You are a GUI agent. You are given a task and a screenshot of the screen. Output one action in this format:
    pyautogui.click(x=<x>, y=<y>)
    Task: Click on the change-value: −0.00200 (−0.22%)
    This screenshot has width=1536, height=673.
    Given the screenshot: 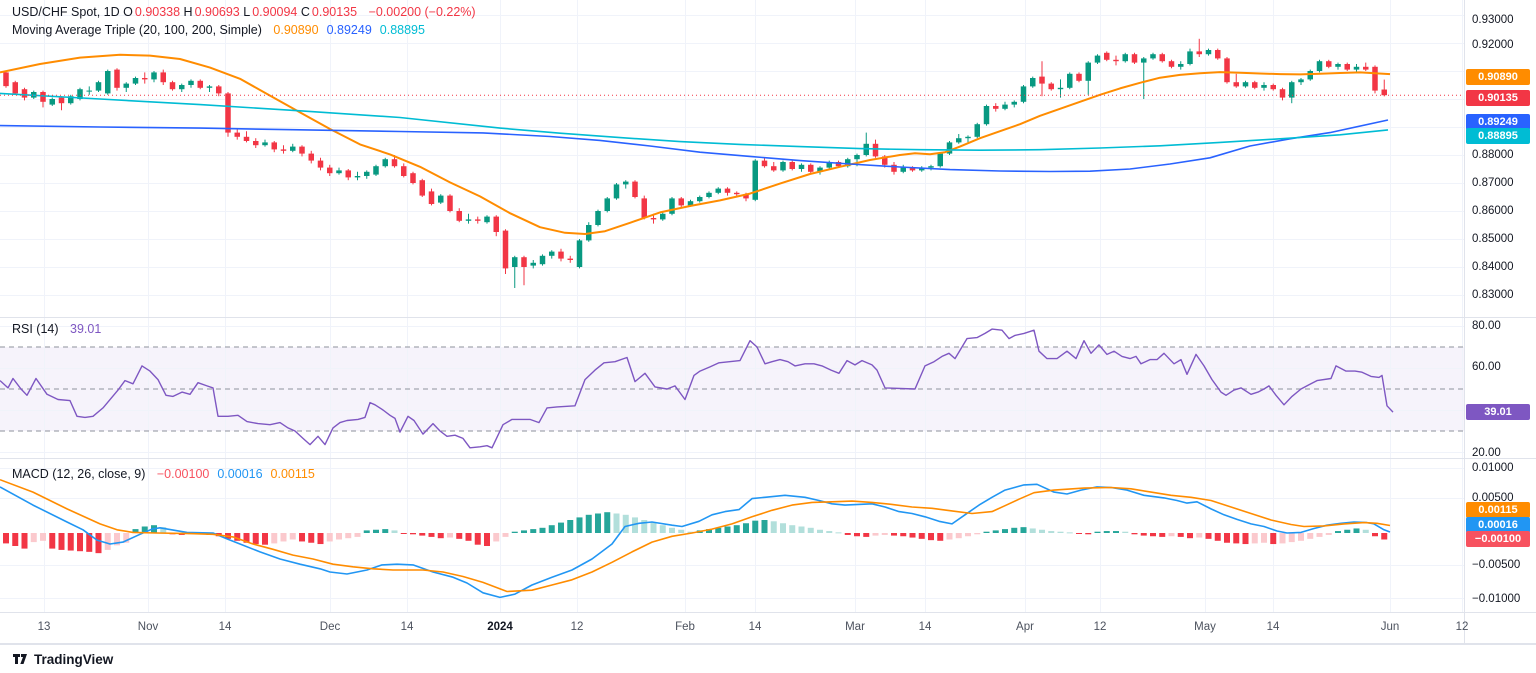 What is the action you would take?
    pyautogui.click(x=422, y=12)
    